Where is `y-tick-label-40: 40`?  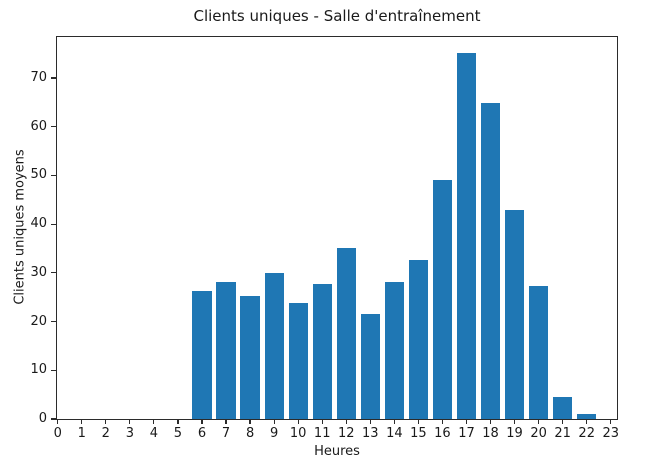
y-tick-label-40: 40 is located at coordinates (38, 224).